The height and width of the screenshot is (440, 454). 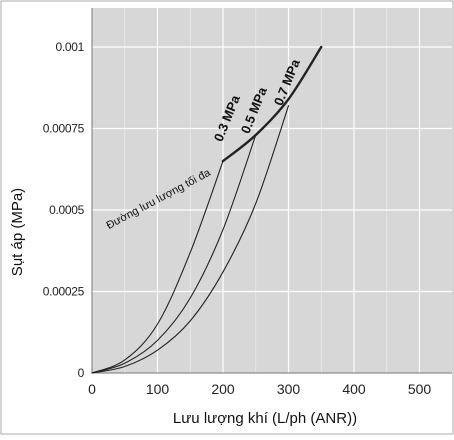 I want to click on y-tick-label: 0.001, so click(x=69, y=47).